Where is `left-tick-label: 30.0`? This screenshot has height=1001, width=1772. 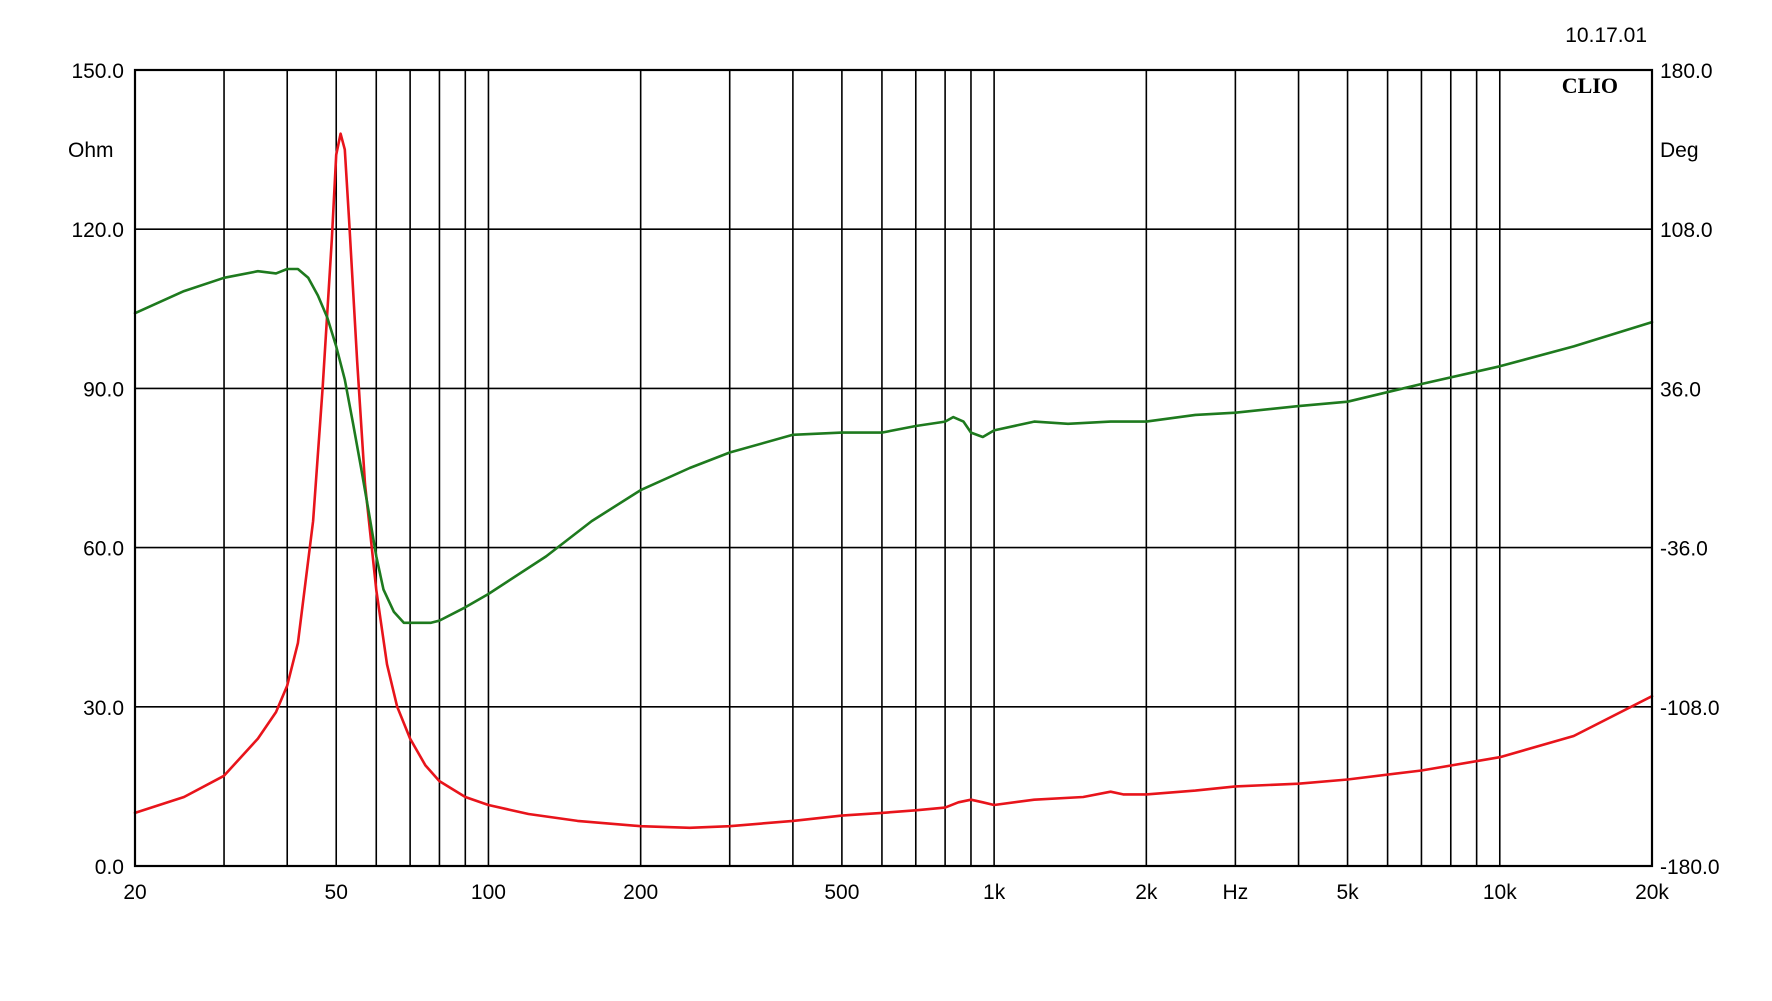
left-tick-label: 30.0 is located at coordinates (103, 708).